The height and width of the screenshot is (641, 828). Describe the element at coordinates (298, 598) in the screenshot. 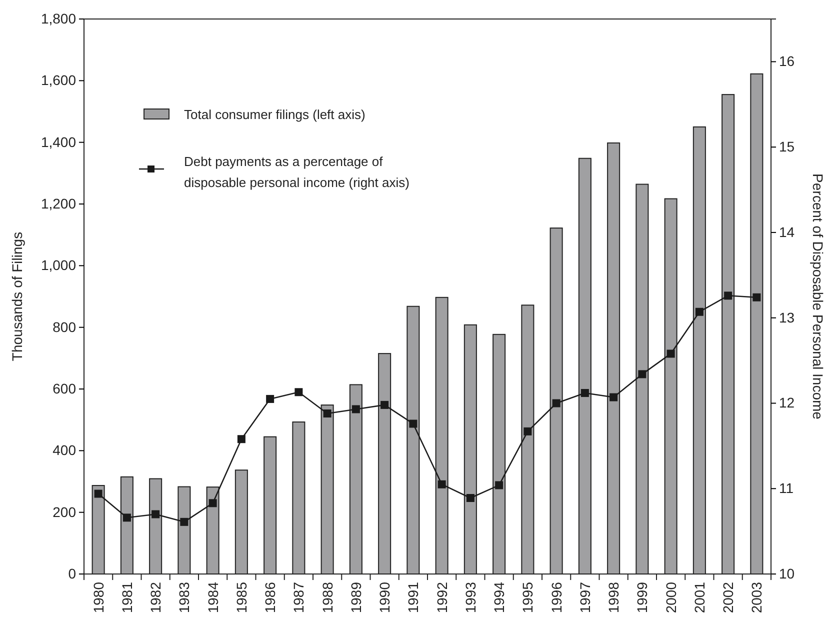

I see `x-tick-label: 1987` at that location.